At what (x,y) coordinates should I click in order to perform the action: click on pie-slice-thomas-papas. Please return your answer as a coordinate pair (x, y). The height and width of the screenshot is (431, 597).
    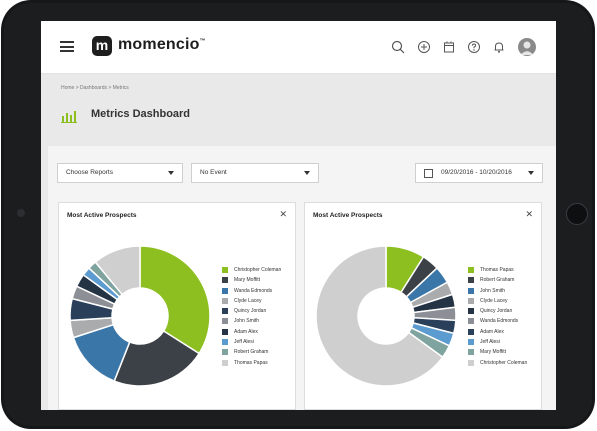
    Looking at the image, I should click on (117, 270).